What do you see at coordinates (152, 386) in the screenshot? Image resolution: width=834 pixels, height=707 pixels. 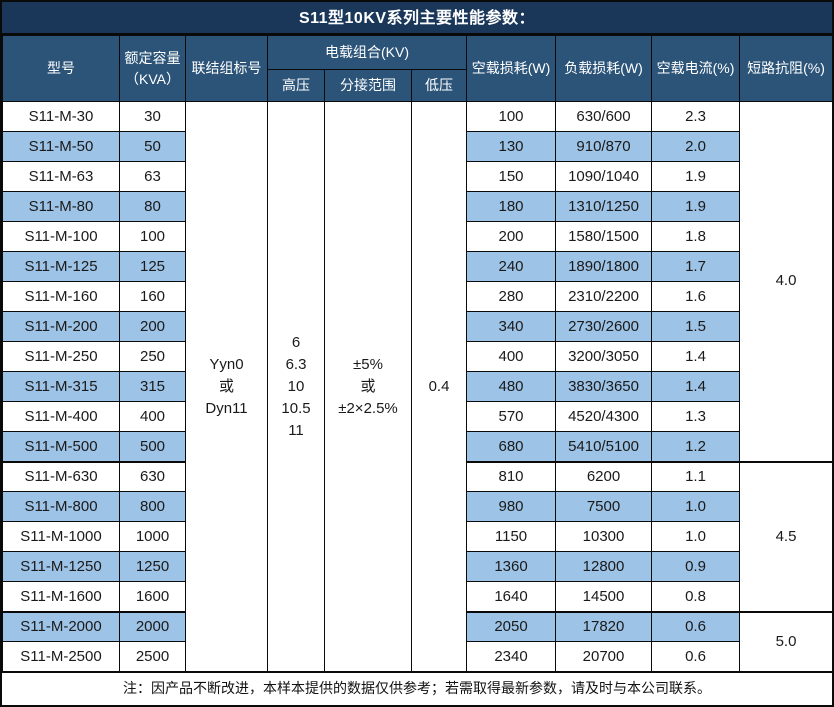 I see `capacity-cell: 315` at bounding box center [152, 386].